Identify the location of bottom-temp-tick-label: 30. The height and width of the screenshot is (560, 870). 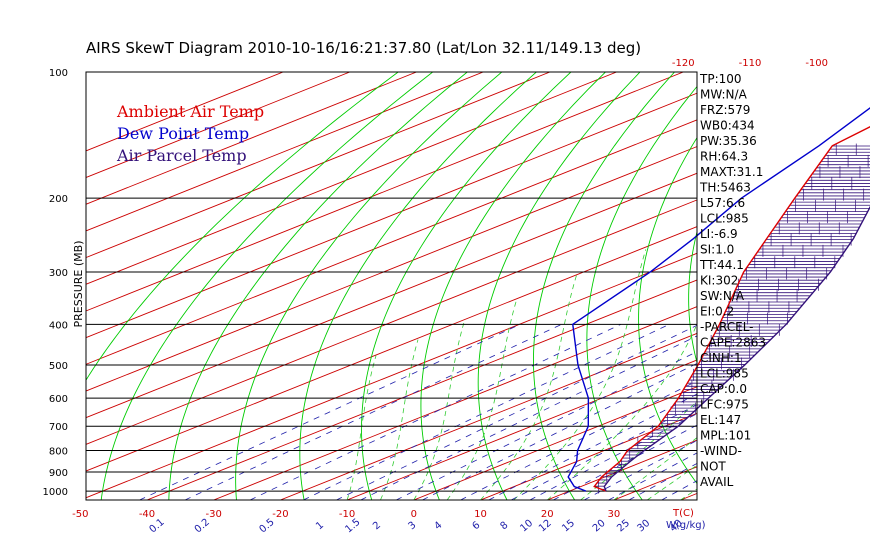
(614, 514).